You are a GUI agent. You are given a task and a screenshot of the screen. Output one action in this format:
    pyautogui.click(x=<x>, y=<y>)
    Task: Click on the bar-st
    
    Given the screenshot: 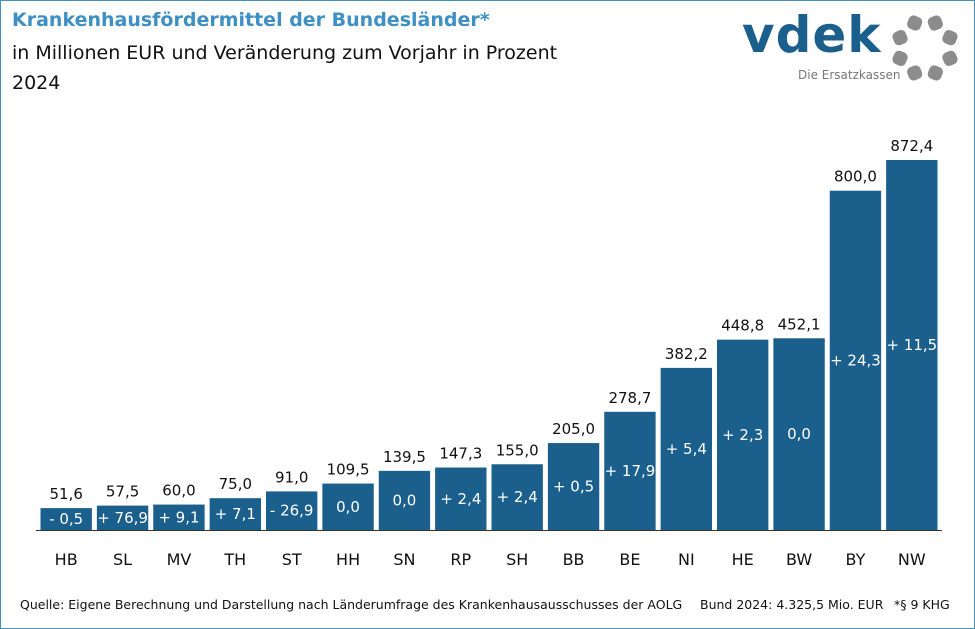 What is the action you would take?
    pyautogui.click(x=292, y=510)
    